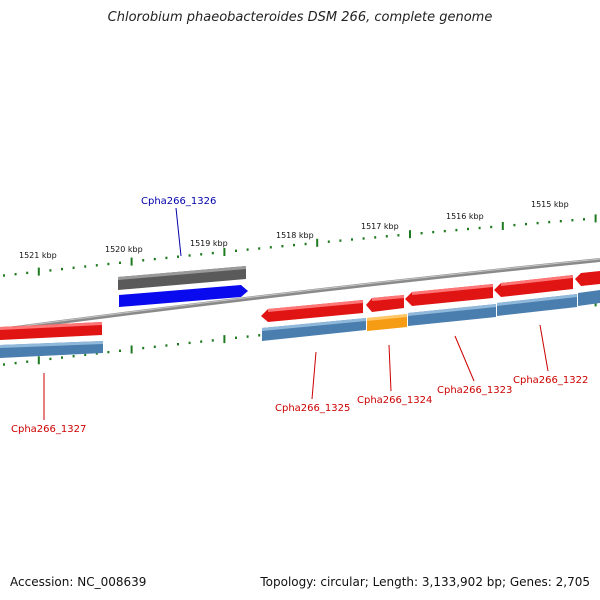 Image resolution: width=600 pixels, height=600 pixels. I want to click on scale-label-1521: 1521 kbp, so click(38, 255).